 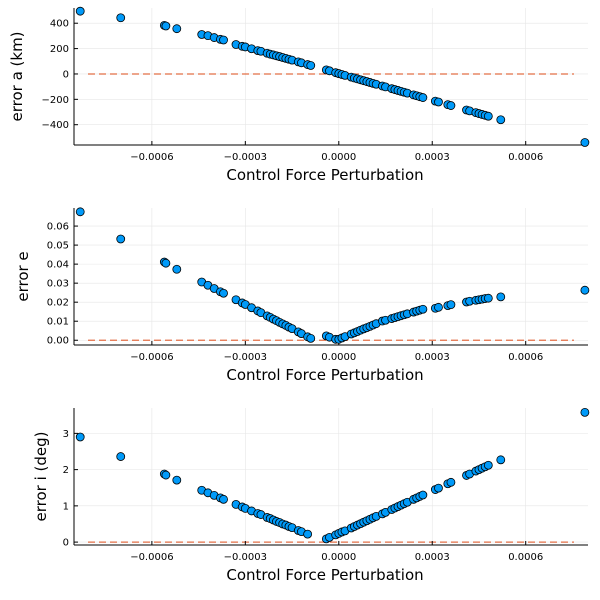 What do you see at coordinates (41, 477) in the screenshot?
I see `y-axis-title: error i (deg)` at bounding box center [41, 477].